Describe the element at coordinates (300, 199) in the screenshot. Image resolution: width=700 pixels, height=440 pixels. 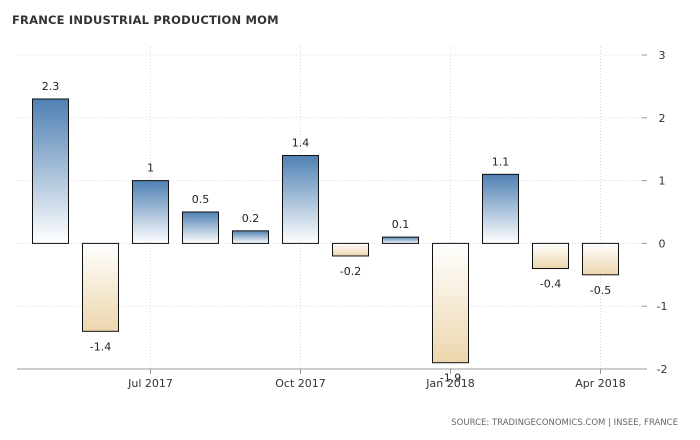
I see `bar-oct-2017` at that location.